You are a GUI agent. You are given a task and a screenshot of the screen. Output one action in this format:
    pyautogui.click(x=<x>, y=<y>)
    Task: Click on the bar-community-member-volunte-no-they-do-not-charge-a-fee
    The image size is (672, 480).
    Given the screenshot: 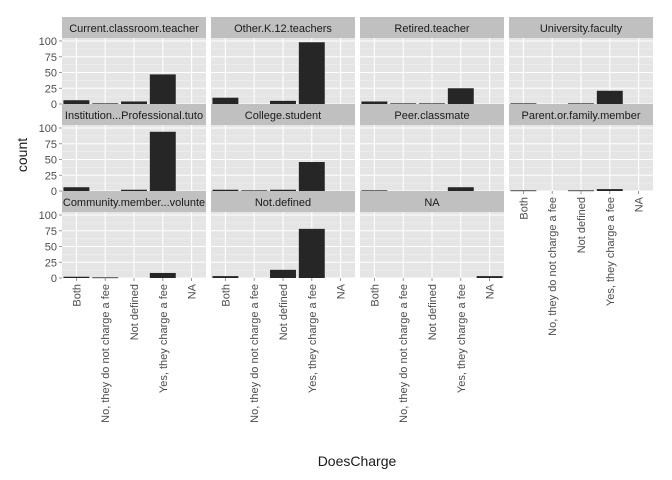 What is the action you would take?
    pyautogui.click(x=105, y=278)
    